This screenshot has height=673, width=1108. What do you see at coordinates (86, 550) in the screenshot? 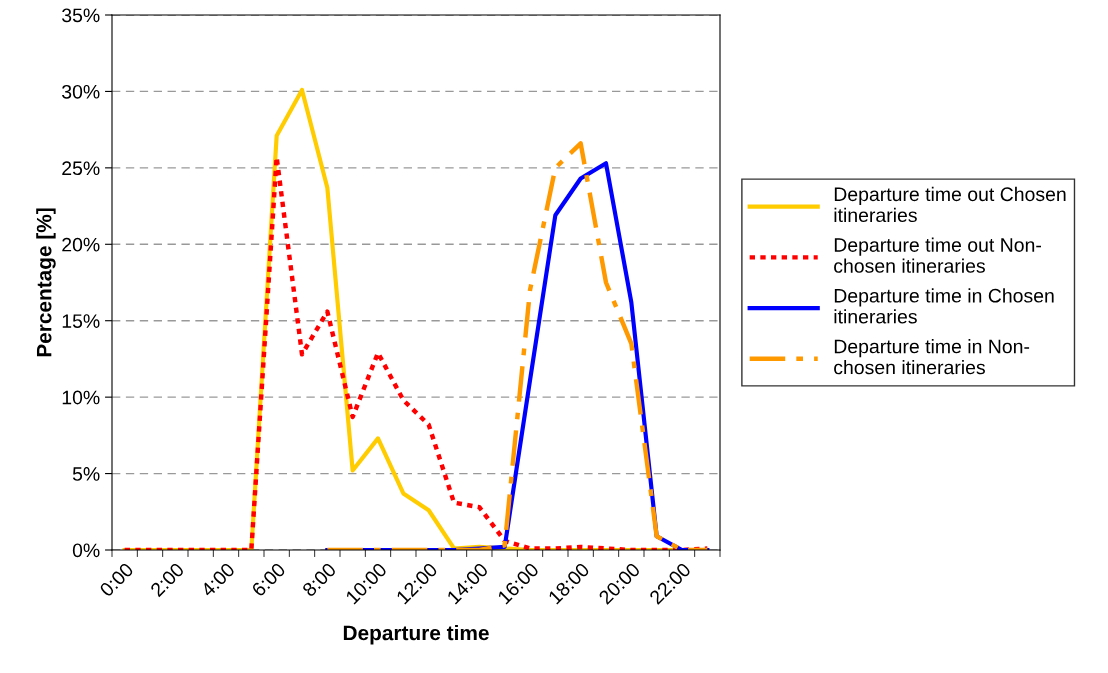
I see `y-tick-label: 0%` at bounding box center [86, 550].